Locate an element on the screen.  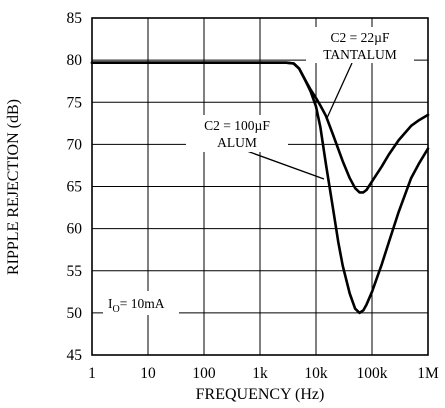
y-tick-label: 70 is located at coordinates (75, 144).